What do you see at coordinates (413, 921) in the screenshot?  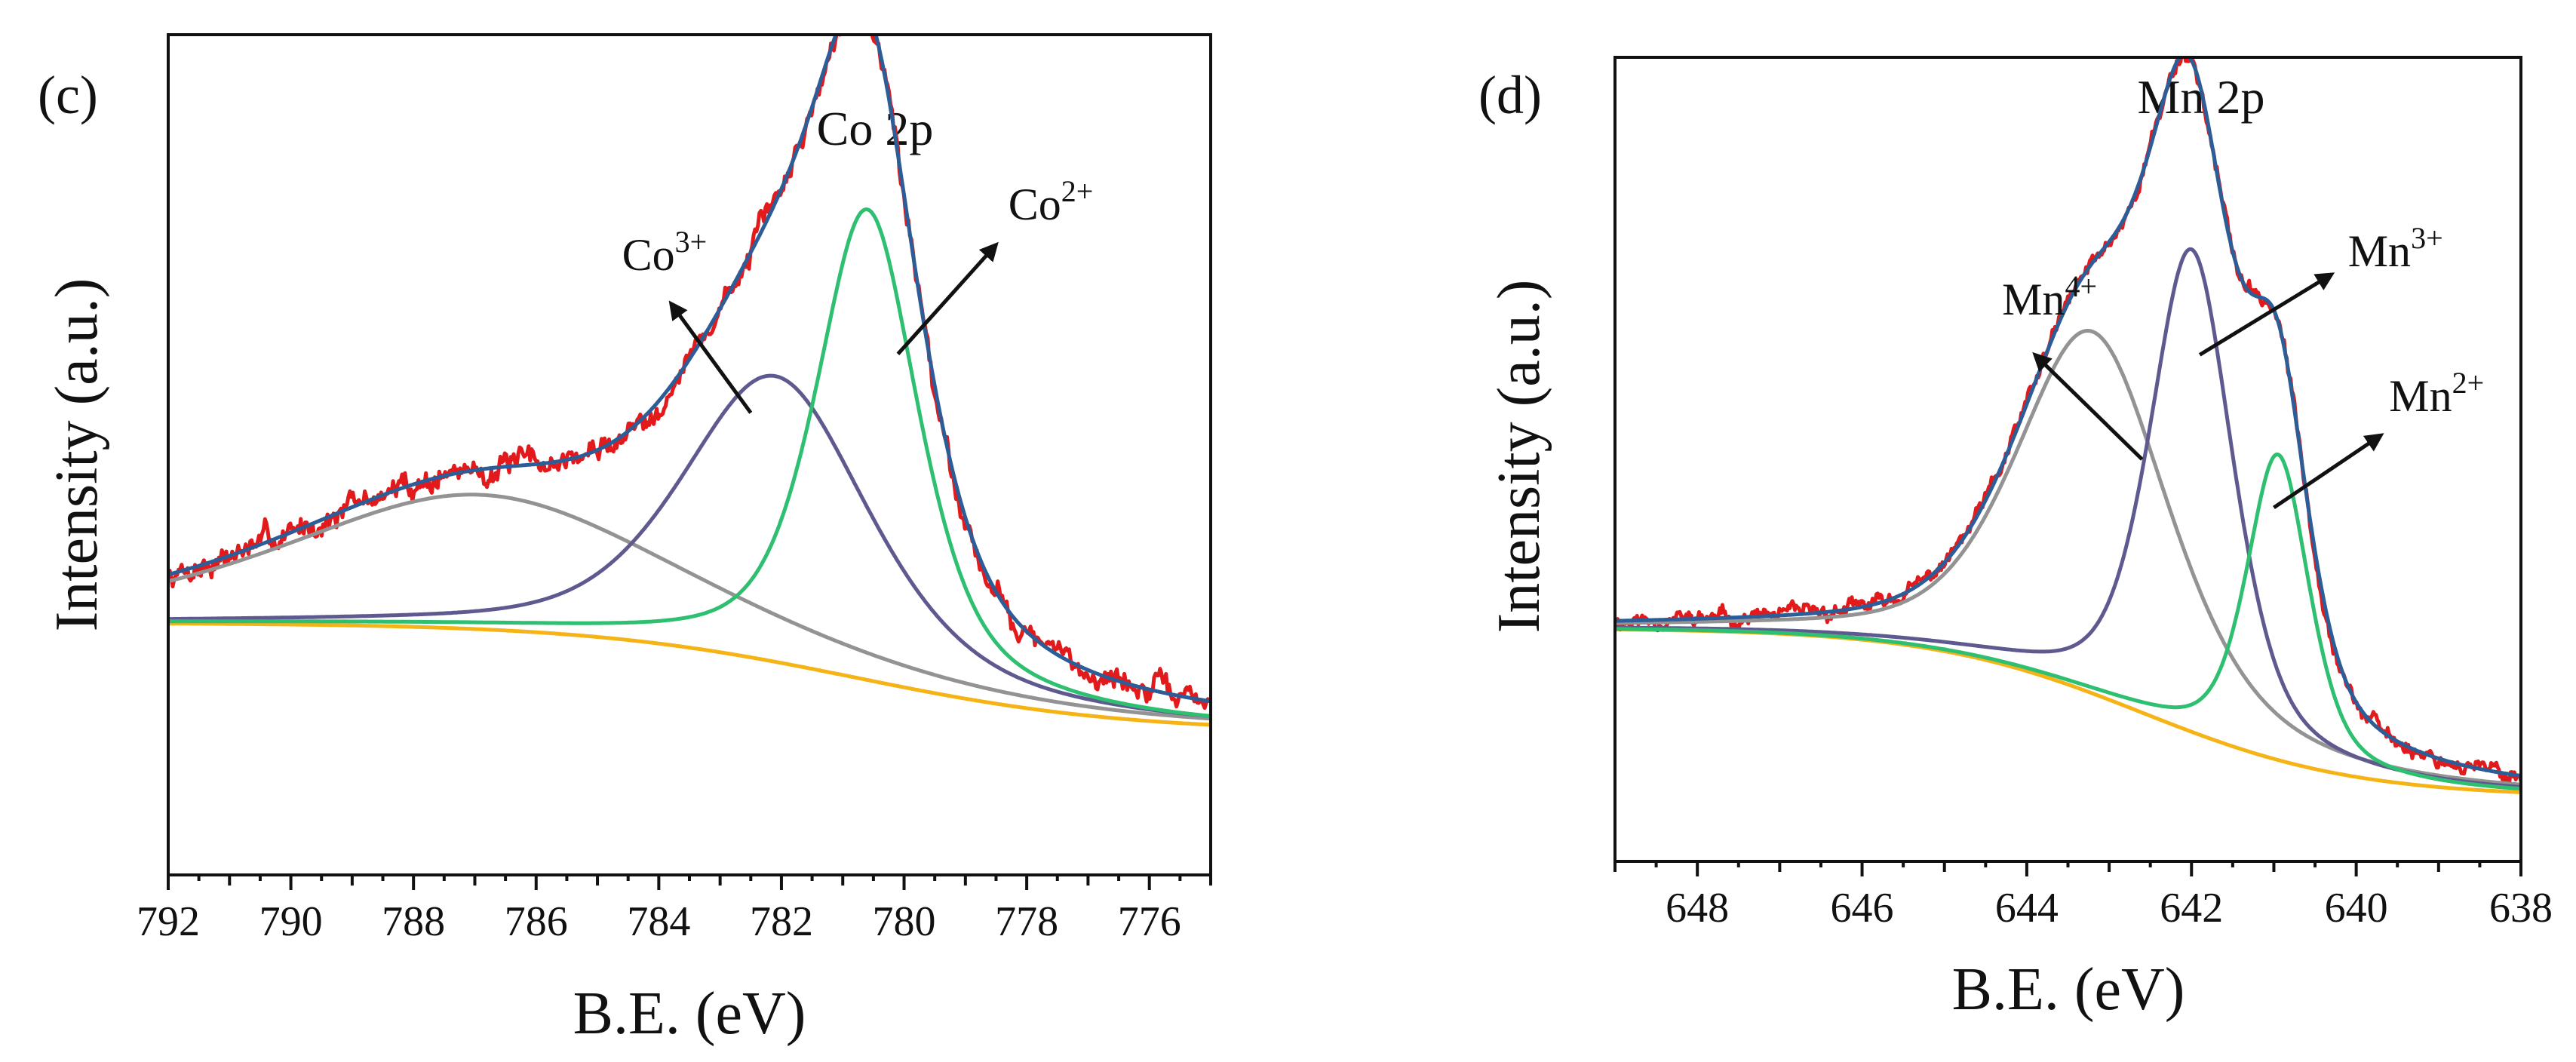 I see `x-tick-label-c: 788` at bounding box center [413, 921].